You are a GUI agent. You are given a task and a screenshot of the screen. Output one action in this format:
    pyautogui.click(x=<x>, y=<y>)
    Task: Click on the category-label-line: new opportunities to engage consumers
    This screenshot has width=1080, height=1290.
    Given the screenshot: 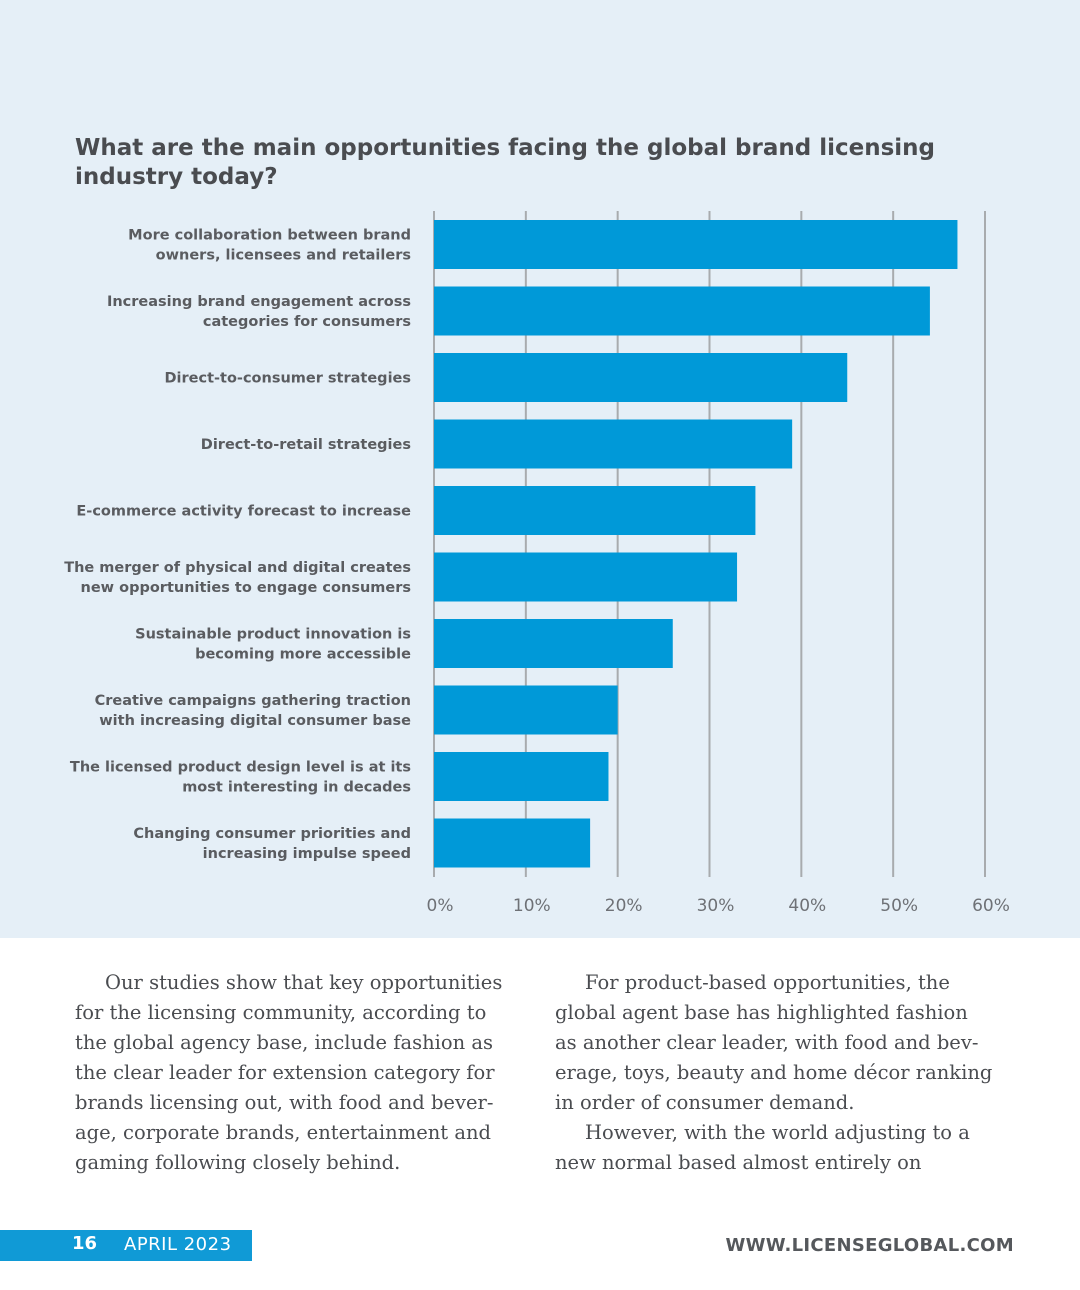 What is the action you would take?
    pyautogui.click(x=246, y=588)
    